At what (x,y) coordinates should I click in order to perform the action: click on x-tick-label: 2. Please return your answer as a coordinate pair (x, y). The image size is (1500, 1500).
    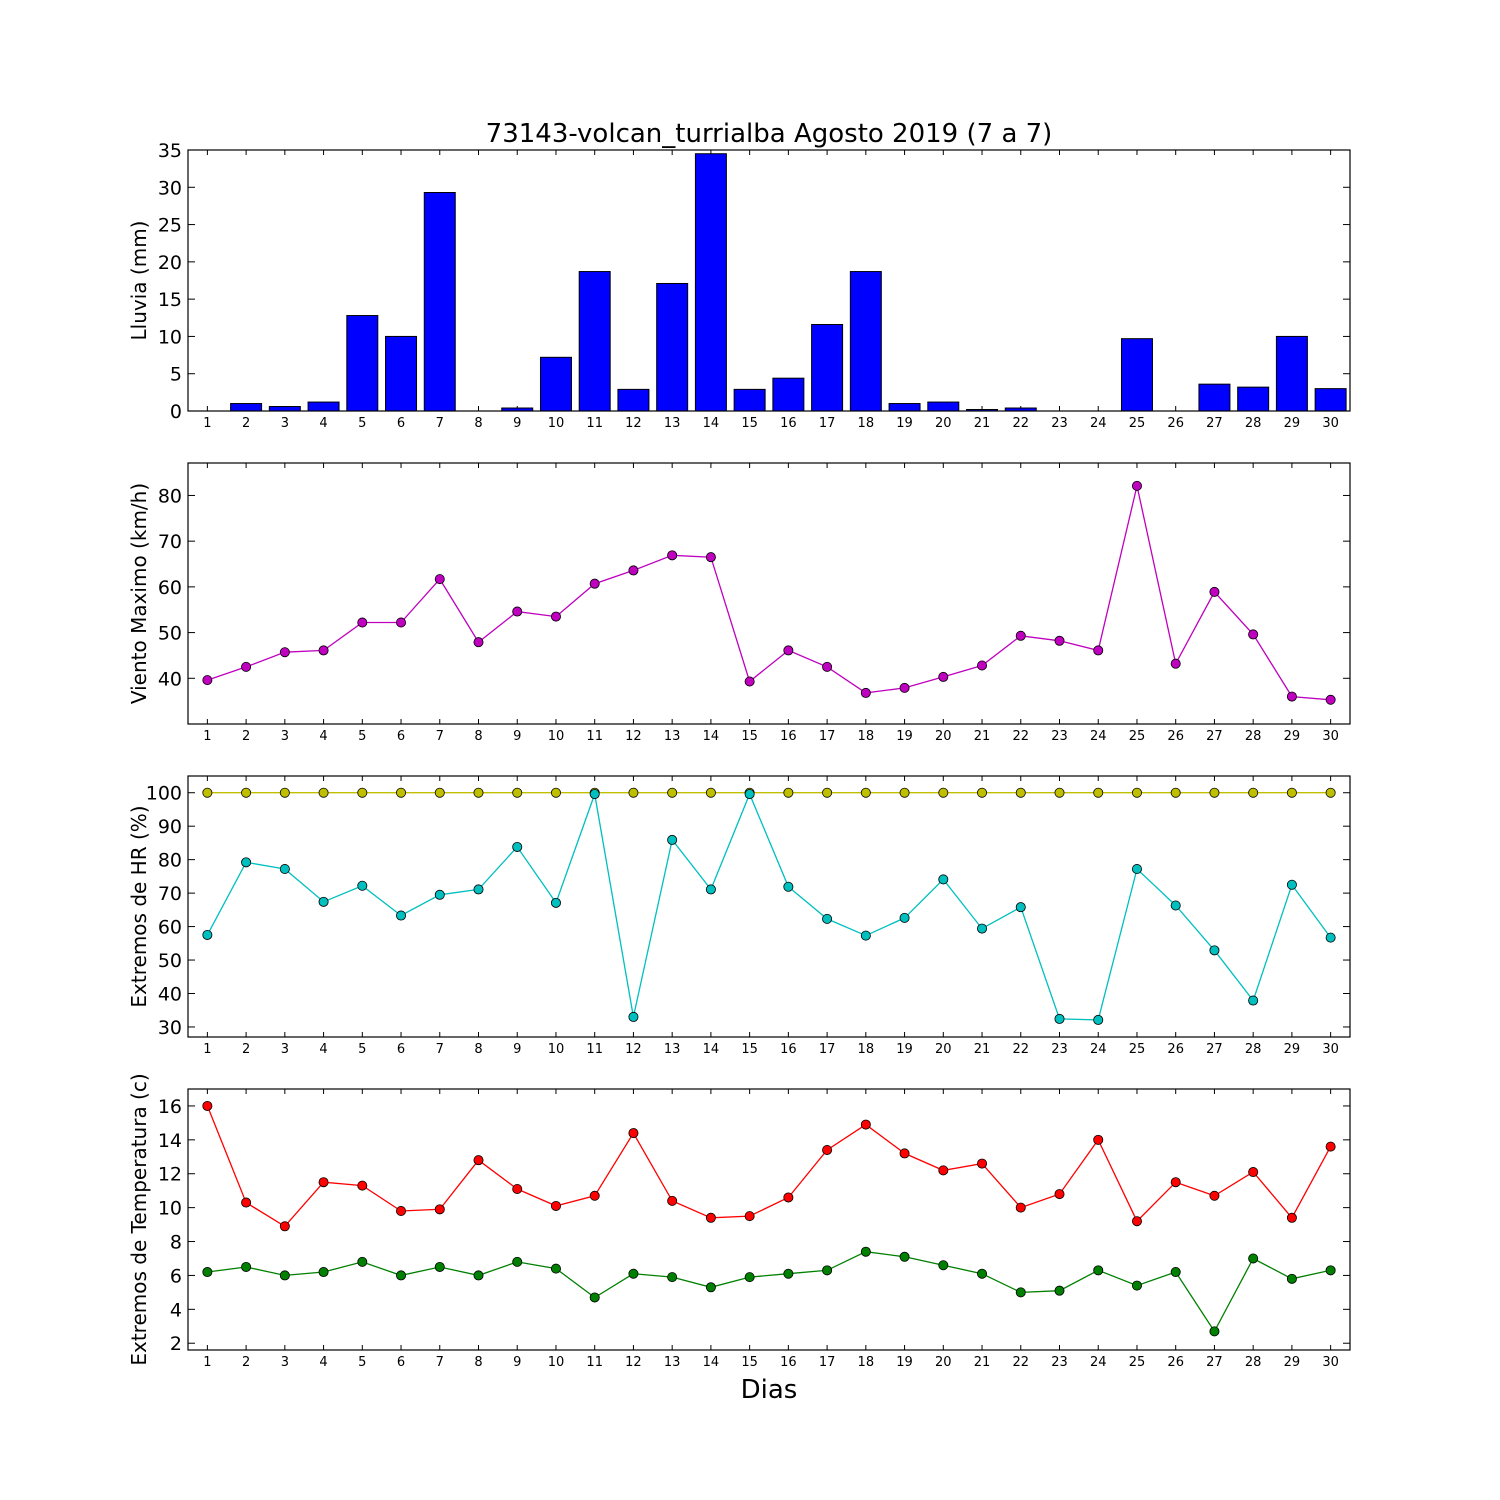
    Looking at the image, I should click on (246, 1362).